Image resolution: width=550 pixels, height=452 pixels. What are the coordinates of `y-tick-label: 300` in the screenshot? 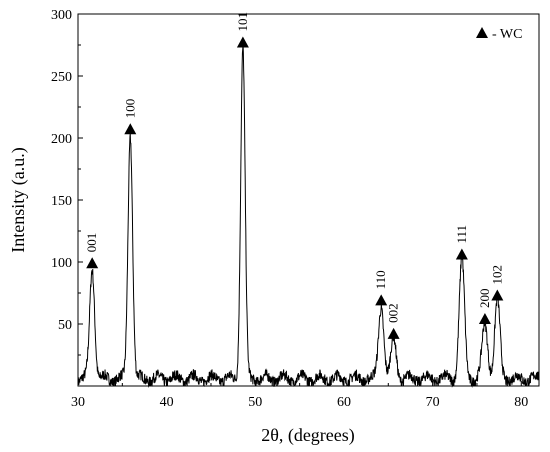 It's located at (61, 15).